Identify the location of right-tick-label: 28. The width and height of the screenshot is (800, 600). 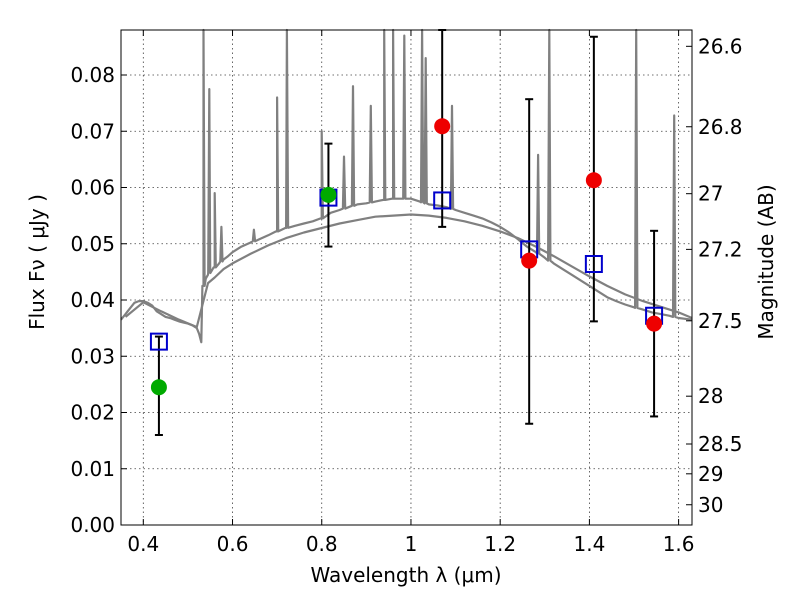
(710, 396).